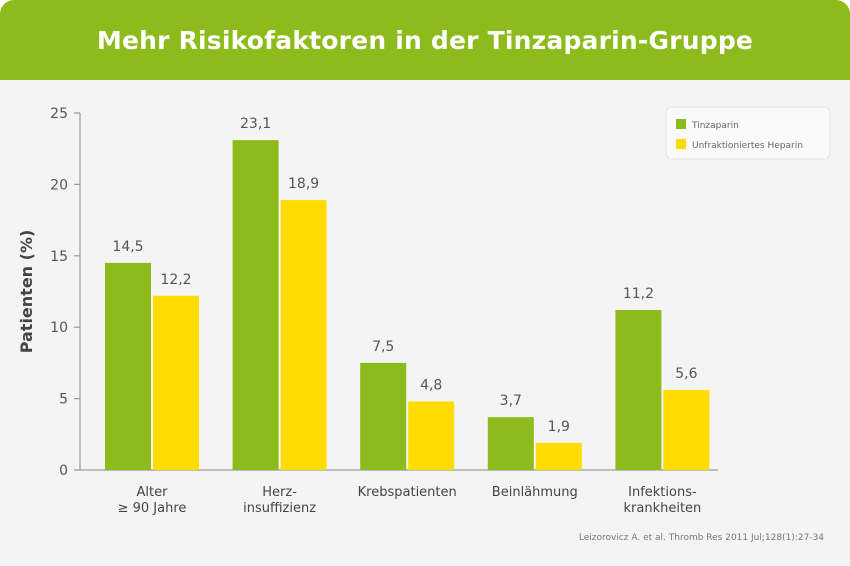 Image resolution: width=850 pixels, height=566 pixels. Describe the element at coordinates (255, 124) in the screenshot. I see `data-label: 23,1` at that location.